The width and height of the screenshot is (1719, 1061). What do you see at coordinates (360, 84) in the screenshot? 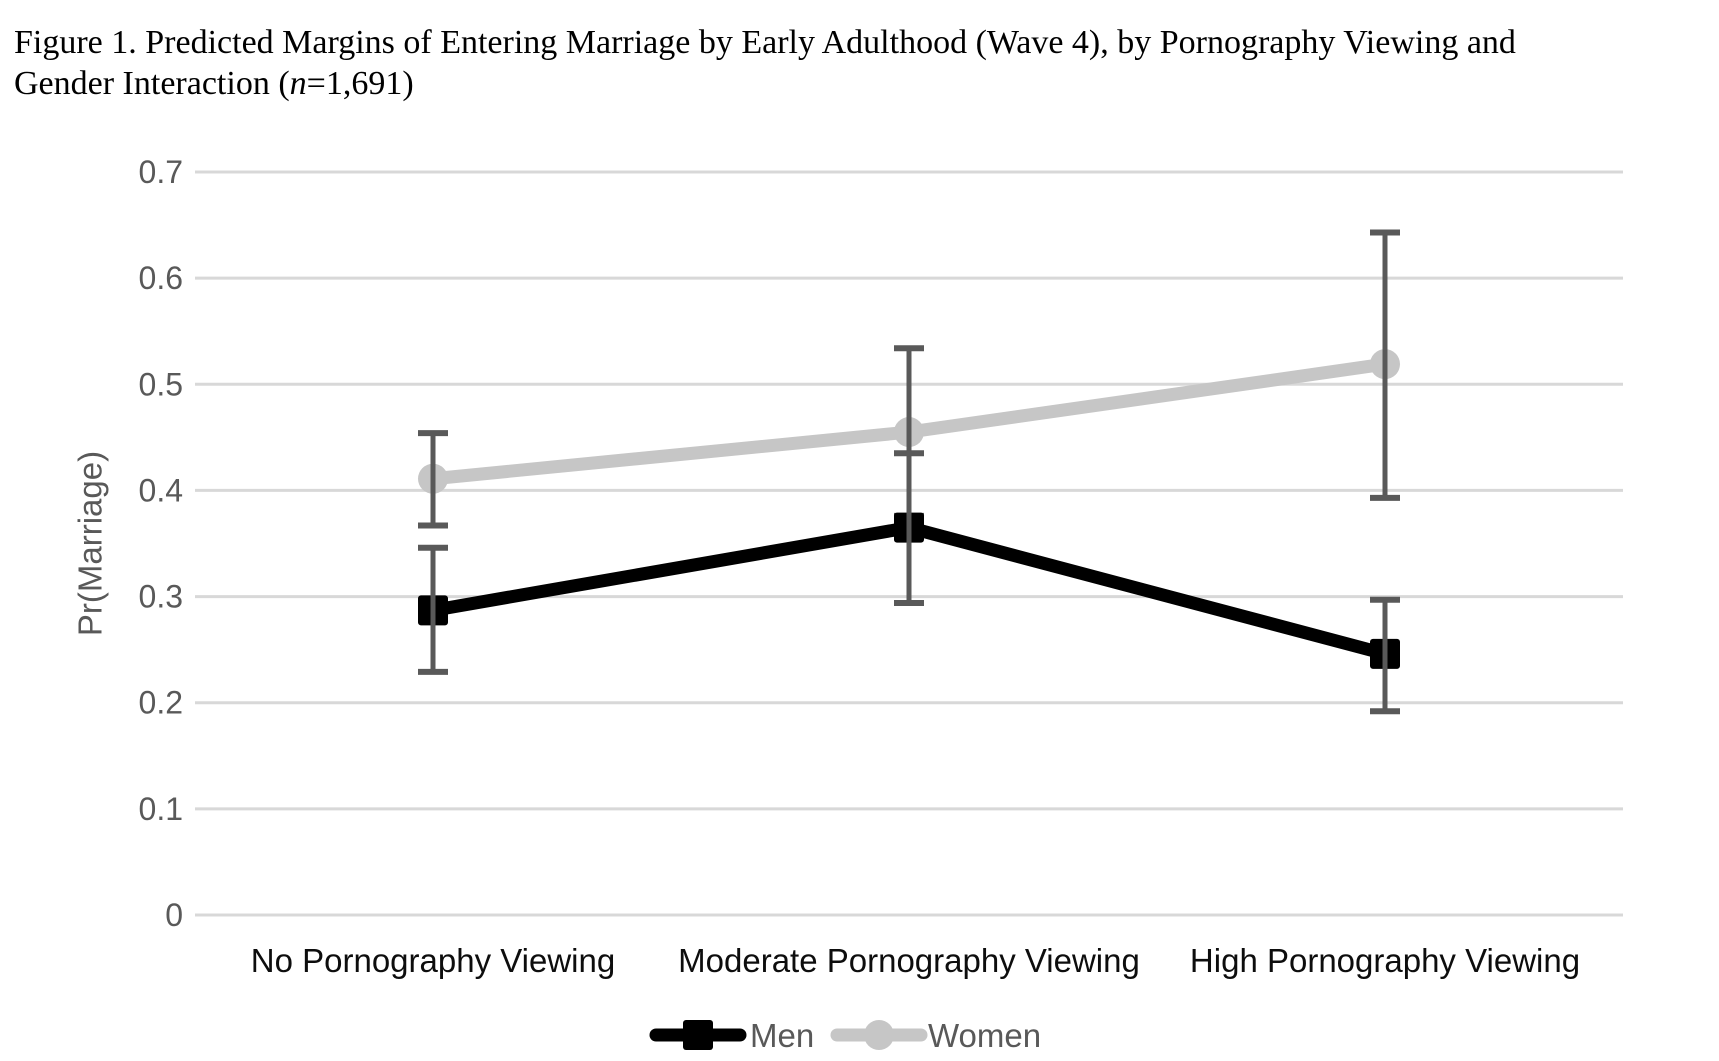
I see `figure-title-line2-suffix: =1,691)` at bounding box center [360, 84].